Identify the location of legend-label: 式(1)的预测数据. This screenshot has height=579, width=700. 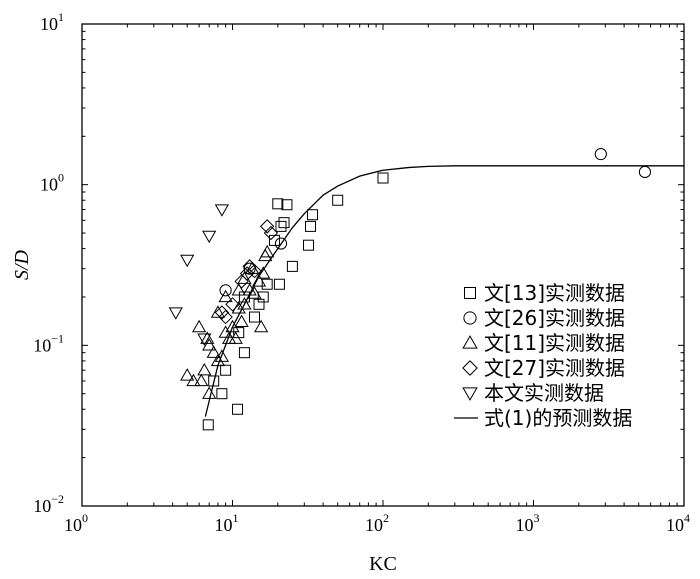
(558, 418).